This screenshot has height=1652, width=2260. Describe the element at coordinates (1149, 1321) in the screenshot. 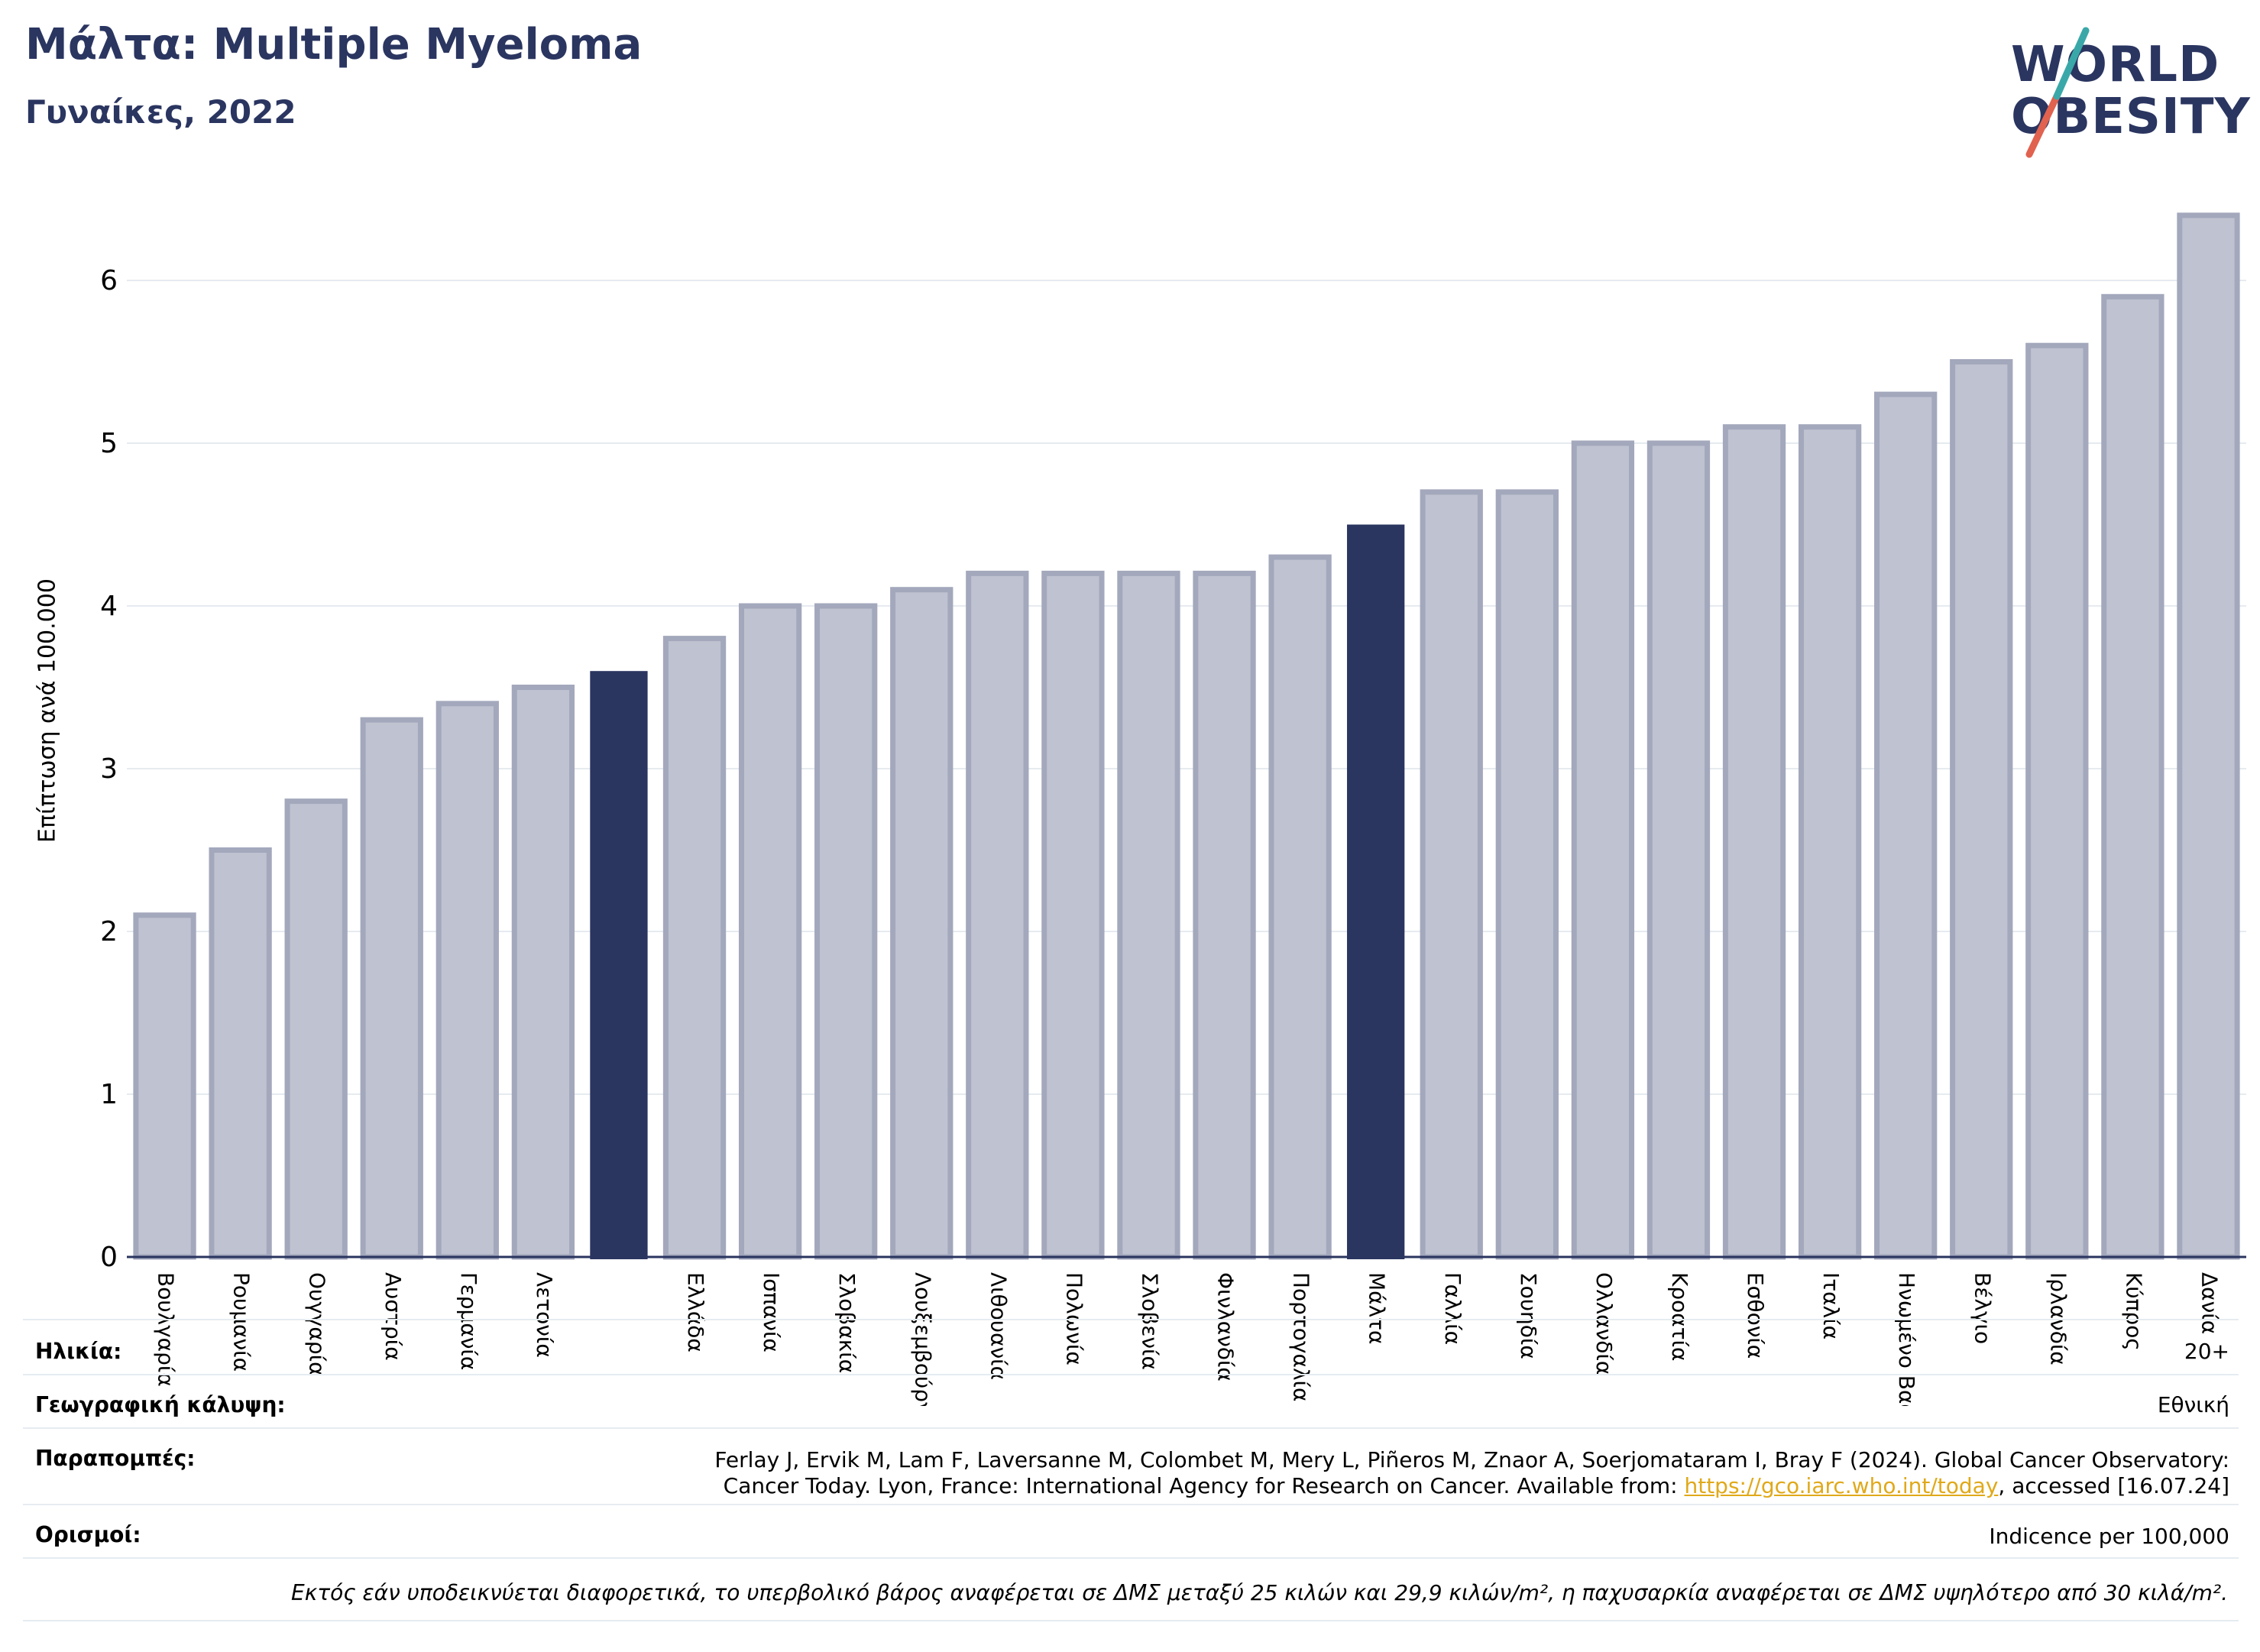

I see `x-tick-label: Σλοβενία` at that location.